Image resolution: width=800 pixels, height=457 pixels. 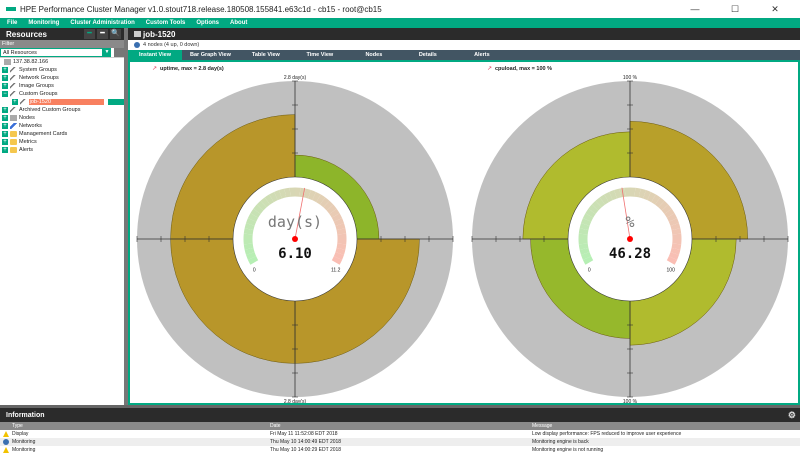 I want to click on search-icon: 🔍, so click(x=115, y=34).